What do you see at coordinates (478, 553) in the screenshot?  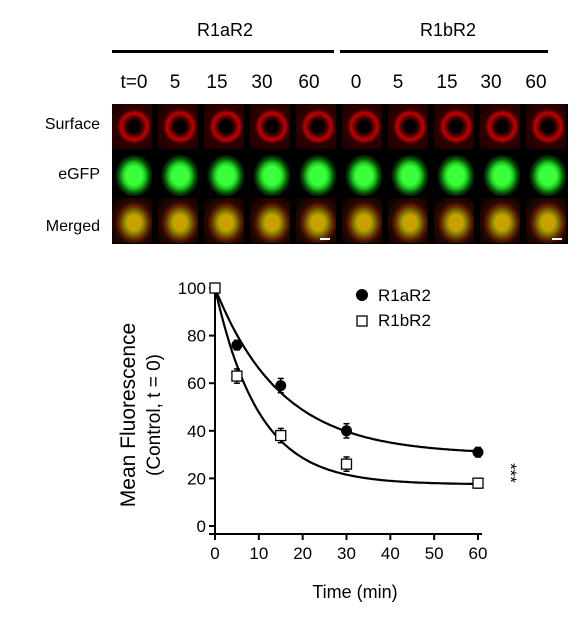 I see `x-tick-label: 60` at bounding box center [478, 553].